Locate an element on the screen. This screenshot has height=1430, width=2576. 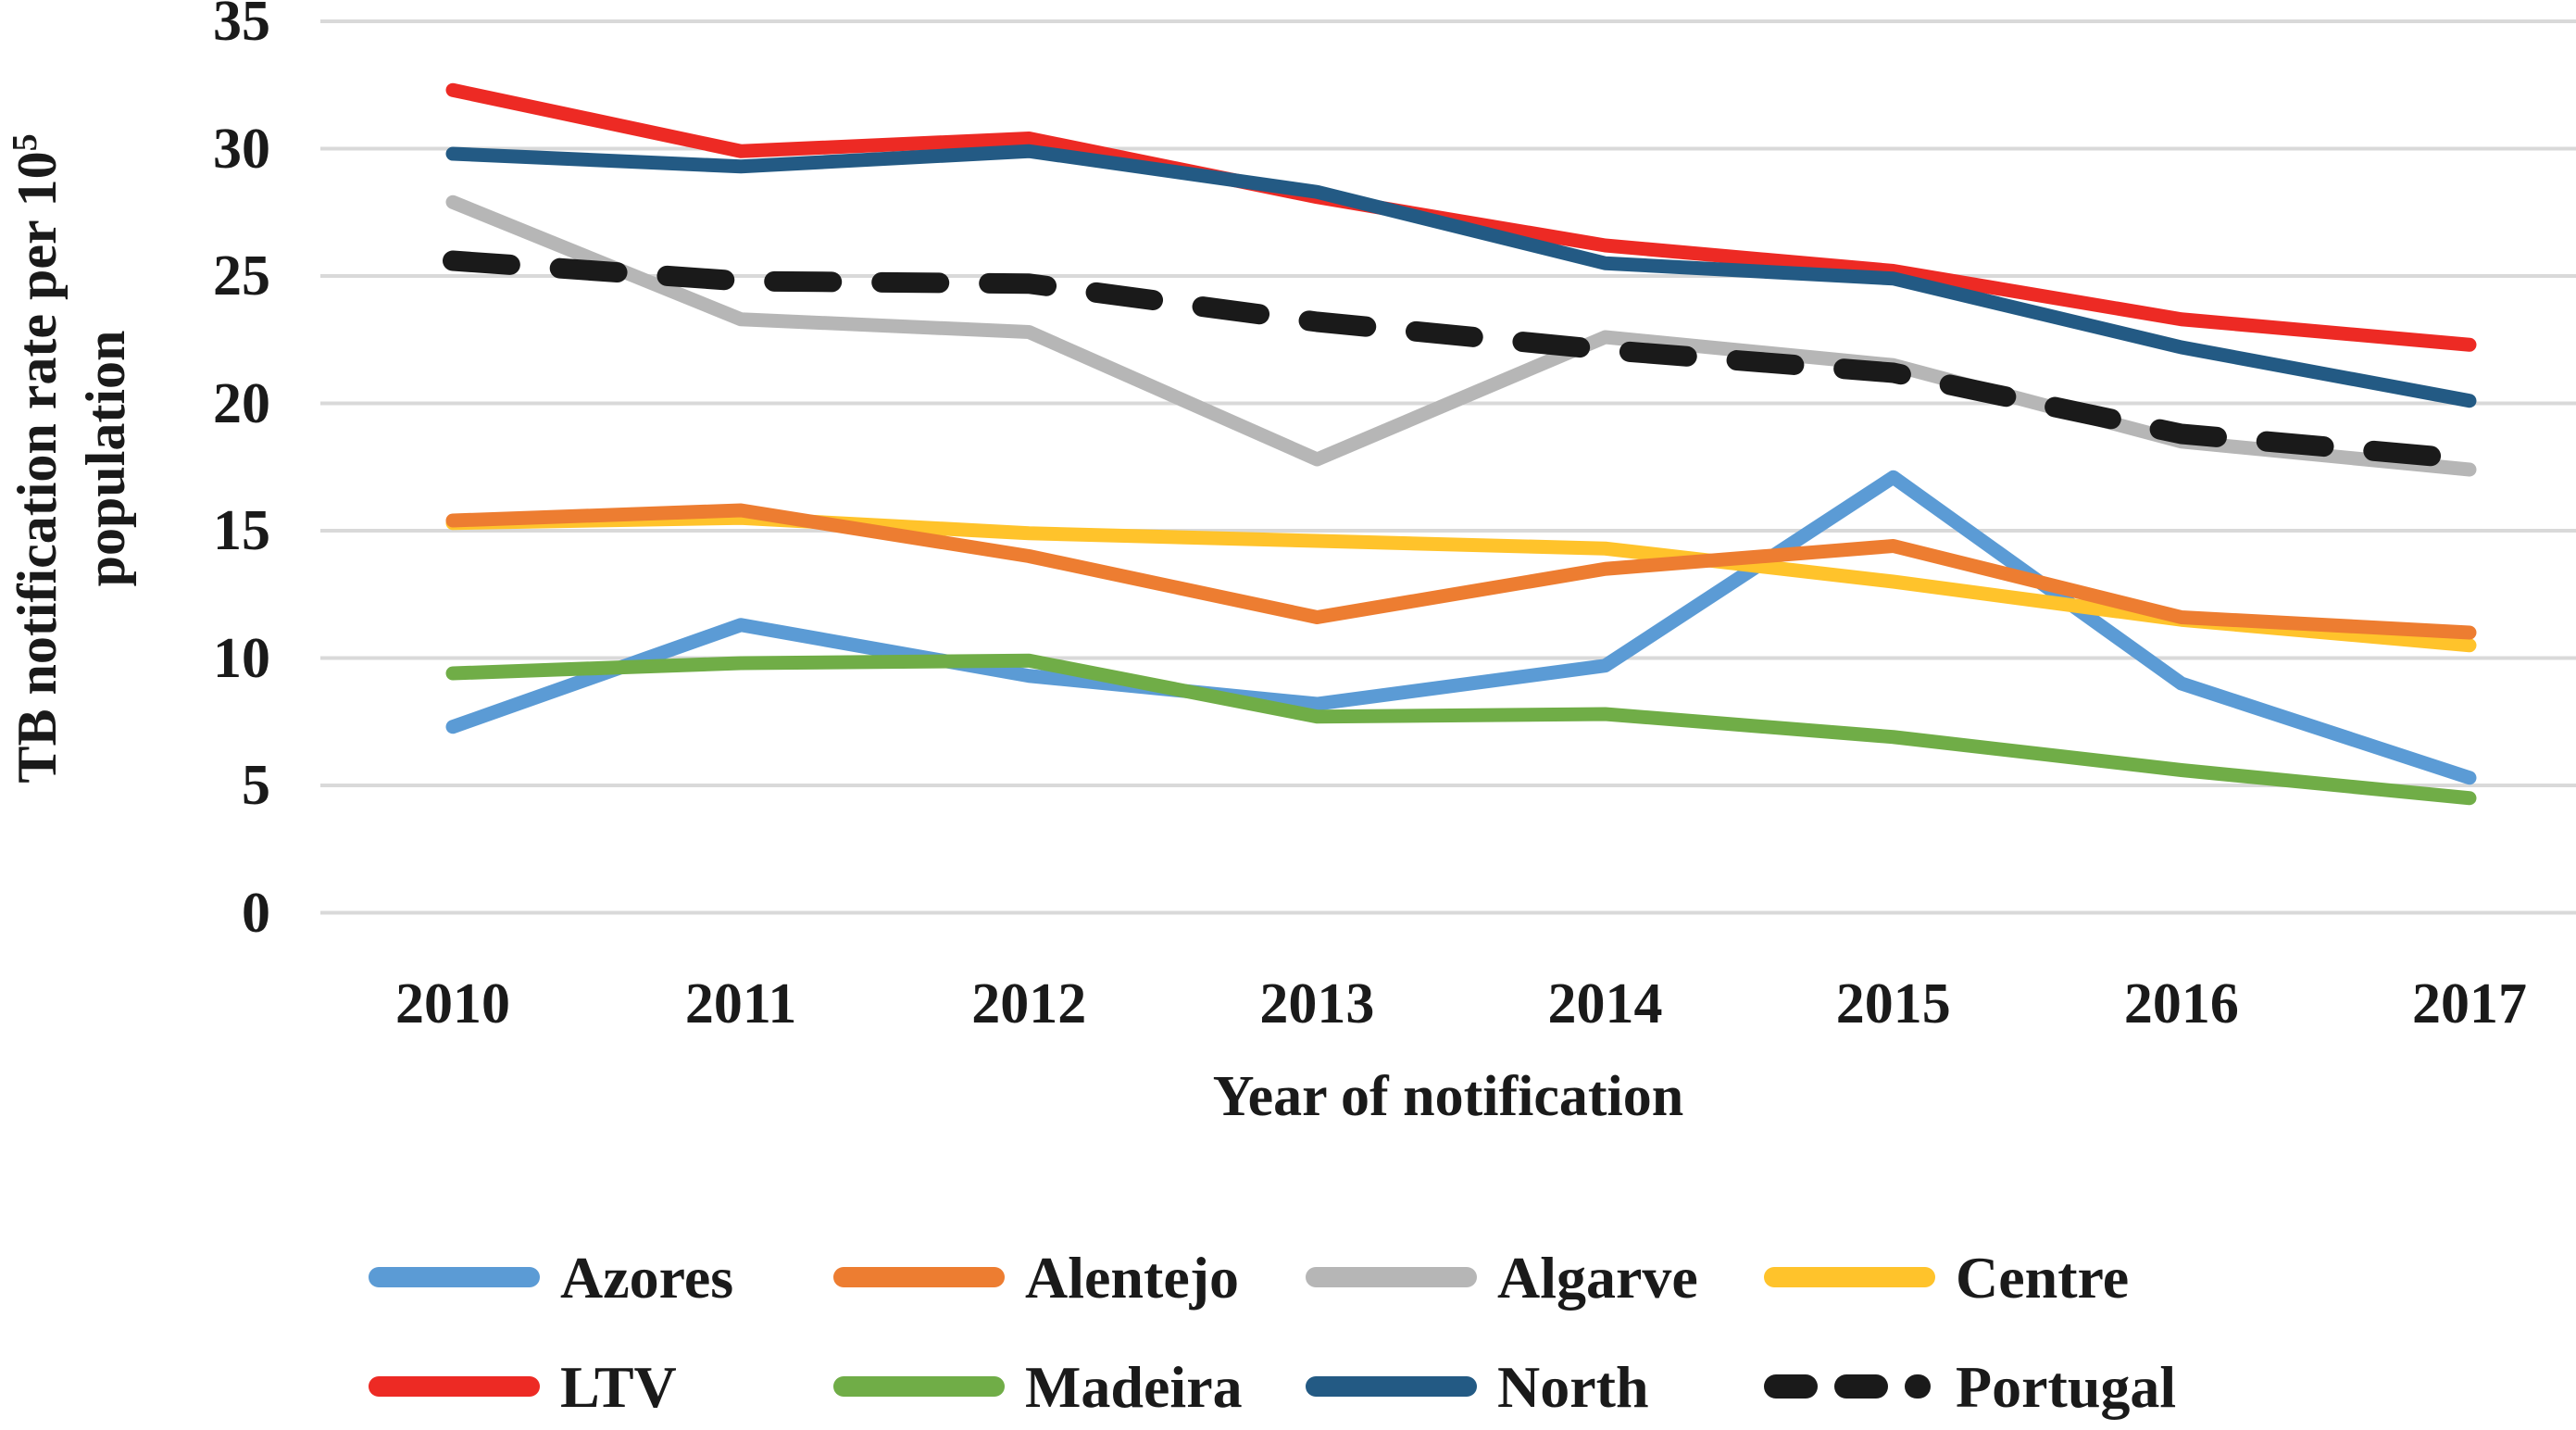
y-tick-label-0: 0 is located at coordinates (256, 913).